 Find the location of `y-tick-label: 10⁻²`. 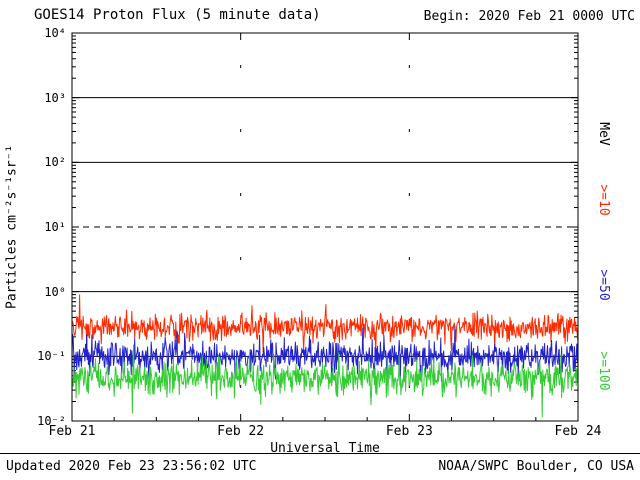

y-tick-label: 10⁻² is located at coordinates (51, 421).